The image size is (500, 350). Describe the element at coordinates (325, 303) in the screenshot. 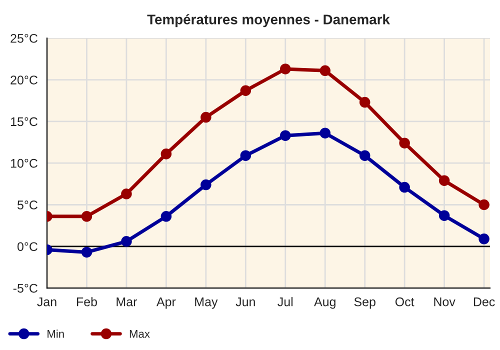

I see `x-tick-label: Aug` at that location.